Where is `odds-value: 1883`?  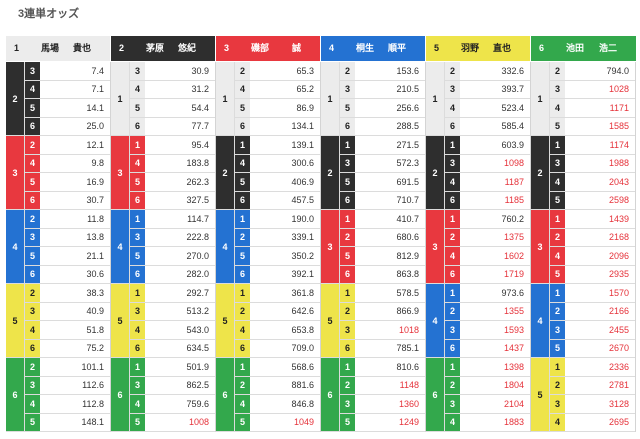 odds-value: 1883 is located at coordinates (513, 422).